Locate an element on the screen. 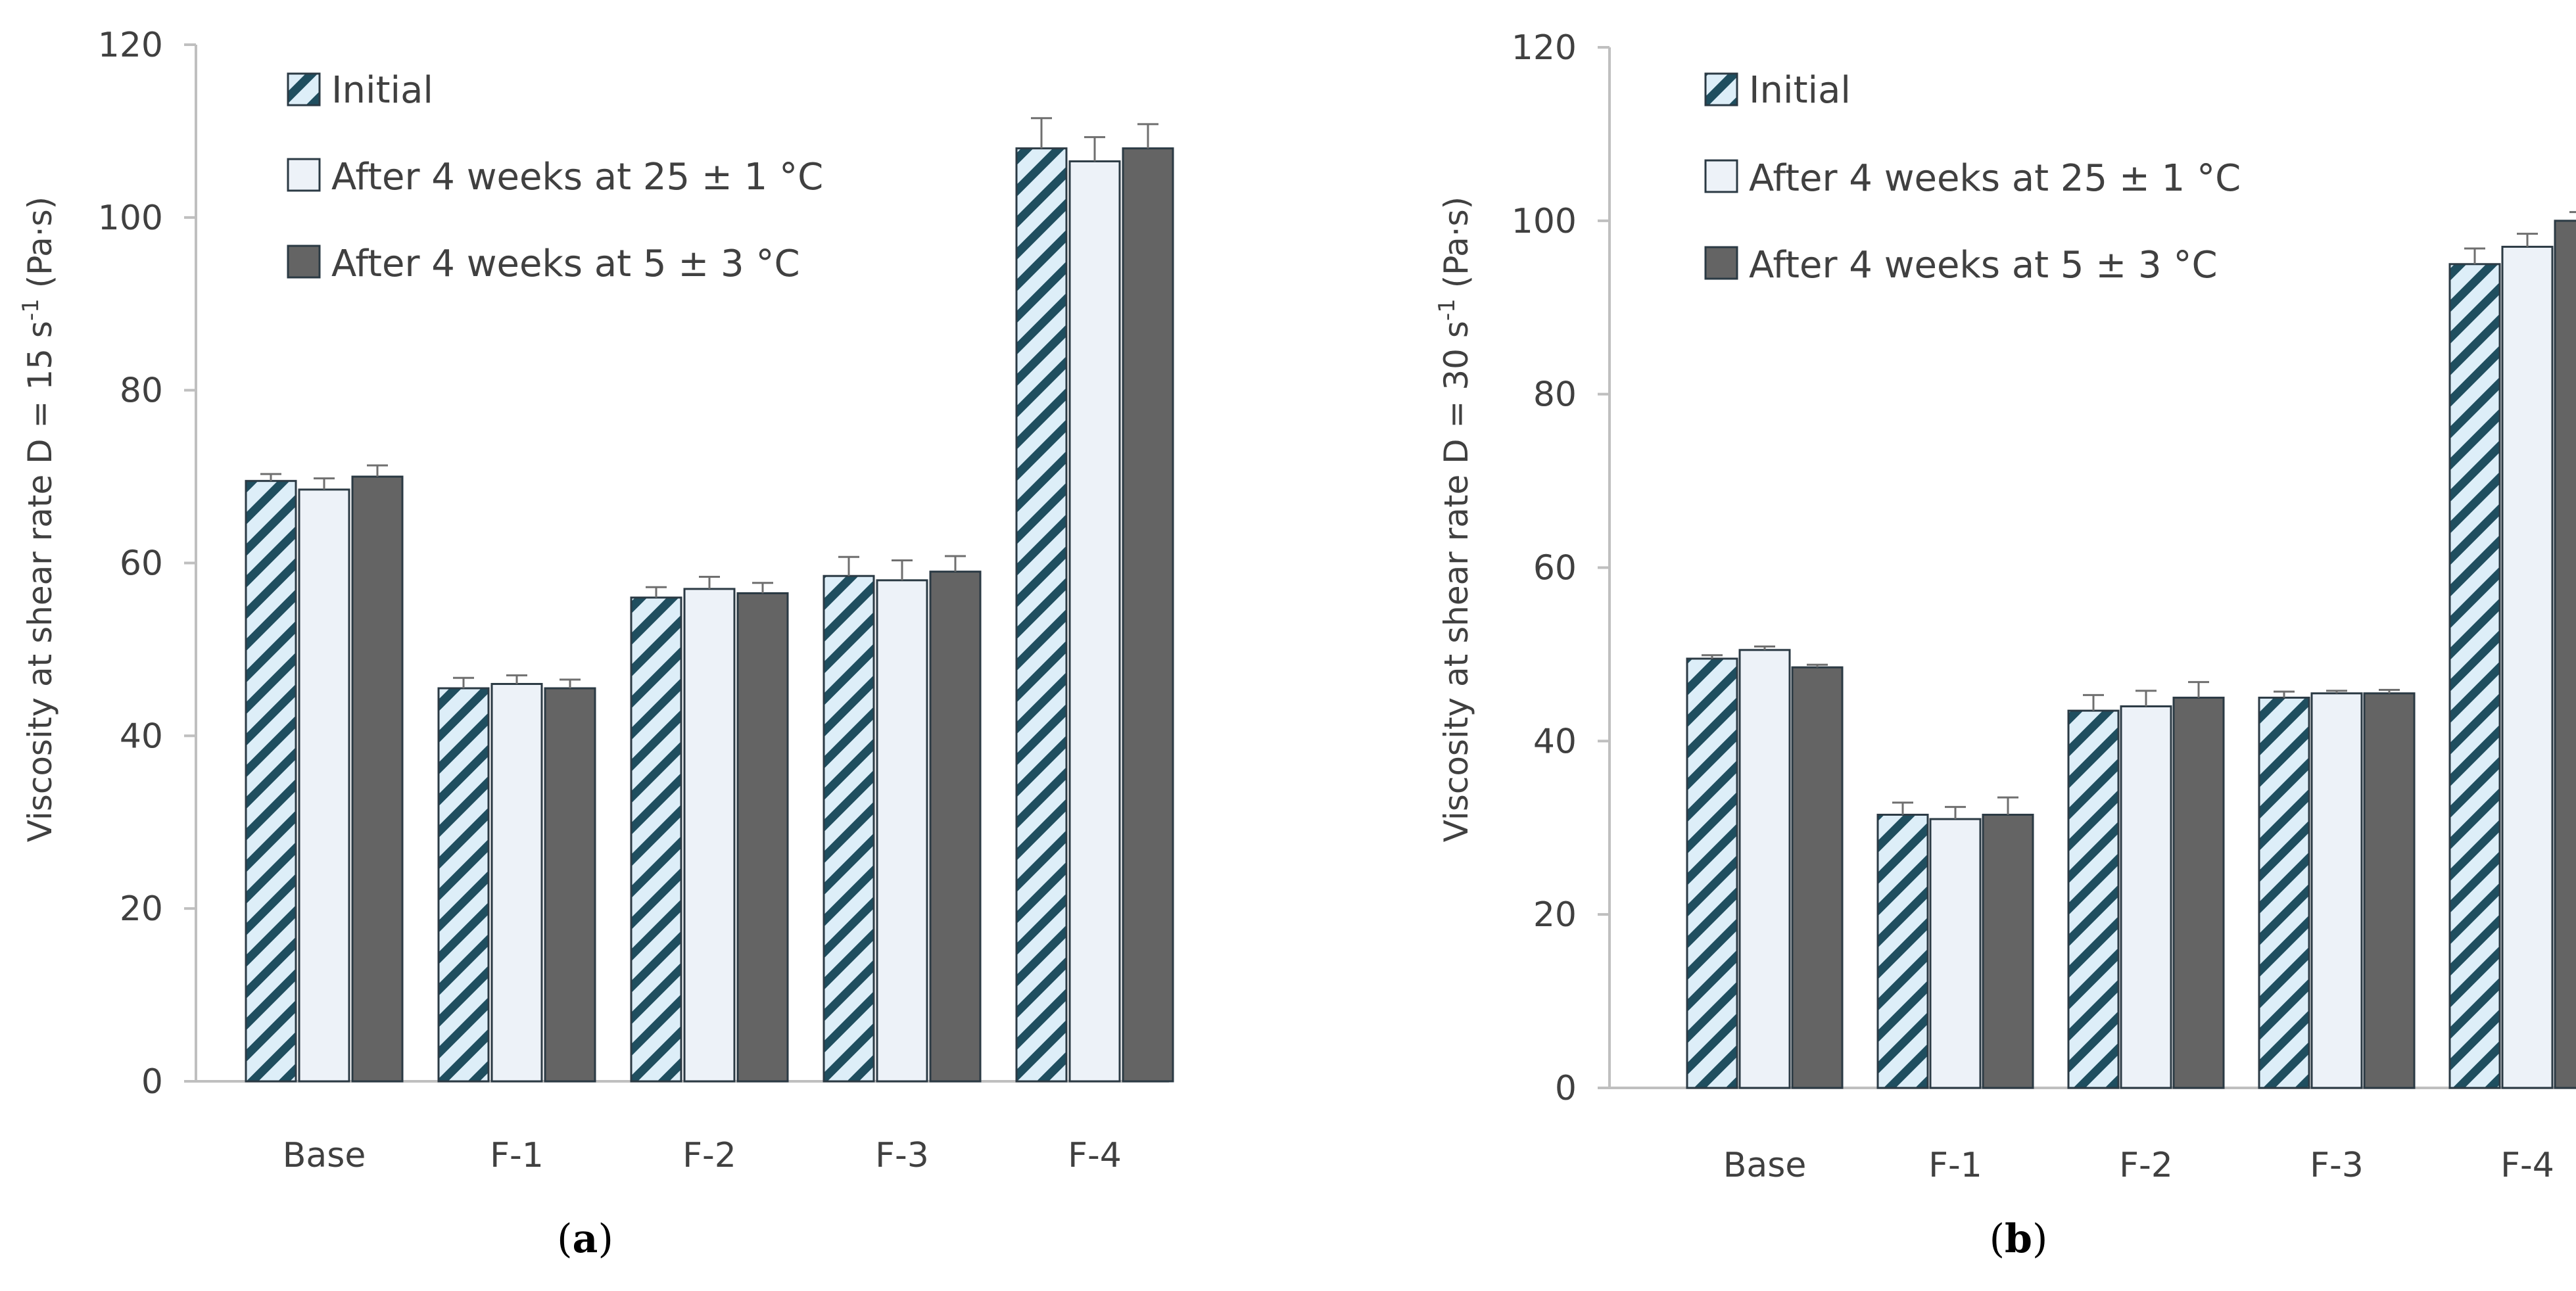 The height and width of the screenshot is (1291, 2576). panel-label-a: (a) is located at coordinates (585, 1239).